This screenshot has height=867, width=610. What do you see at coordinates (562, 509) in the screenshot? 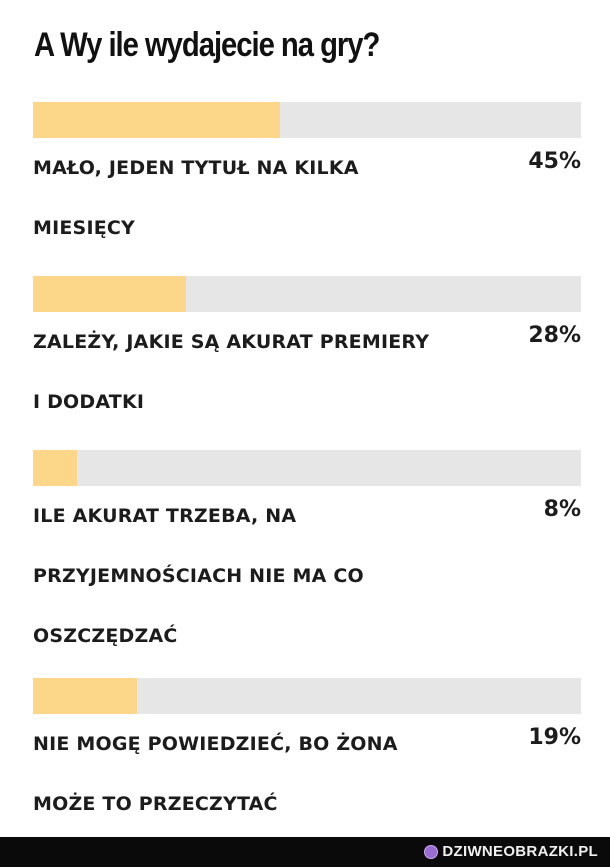
I see `poll-option-percent: 8%` at bounding box center [562, 509].